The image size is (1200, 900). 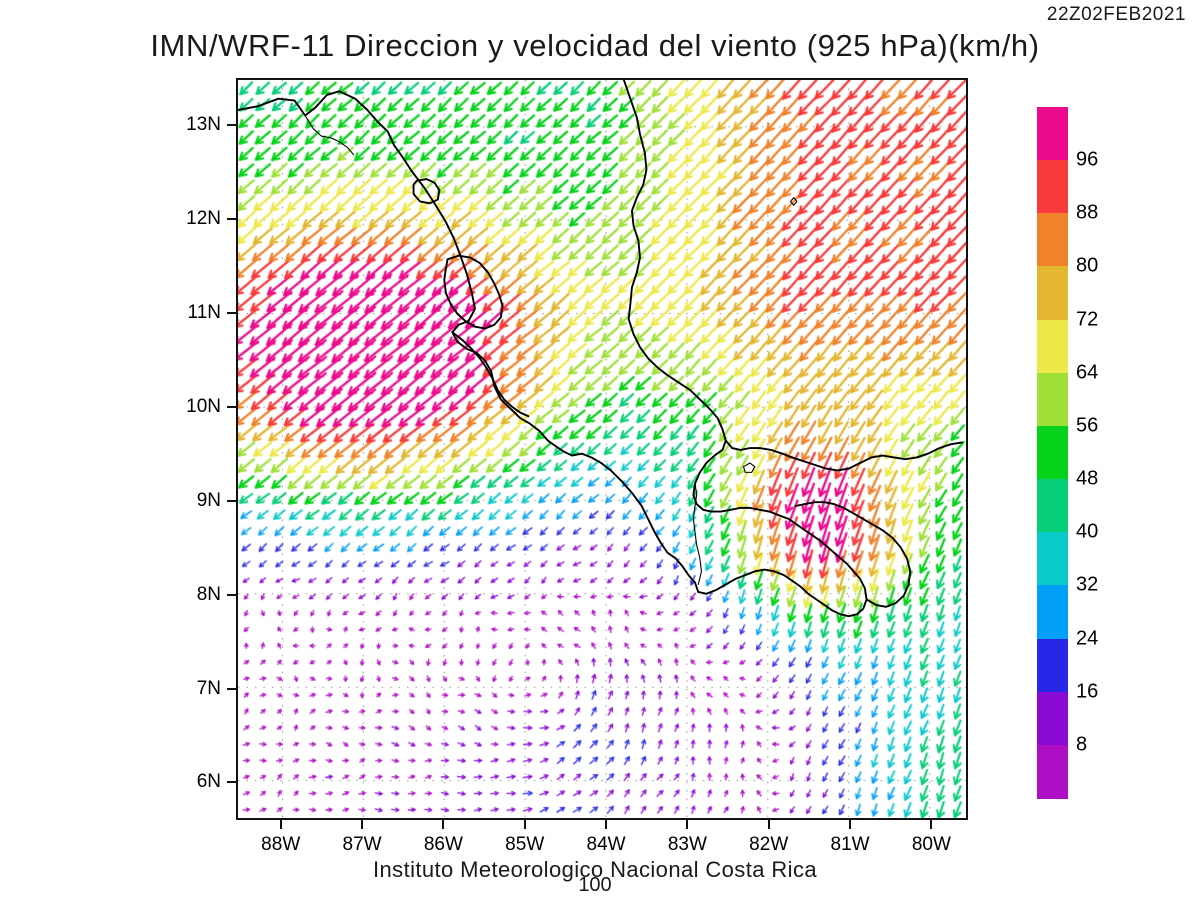 I want to click on y-axis-label: 13N, so click(x=203, y=124).